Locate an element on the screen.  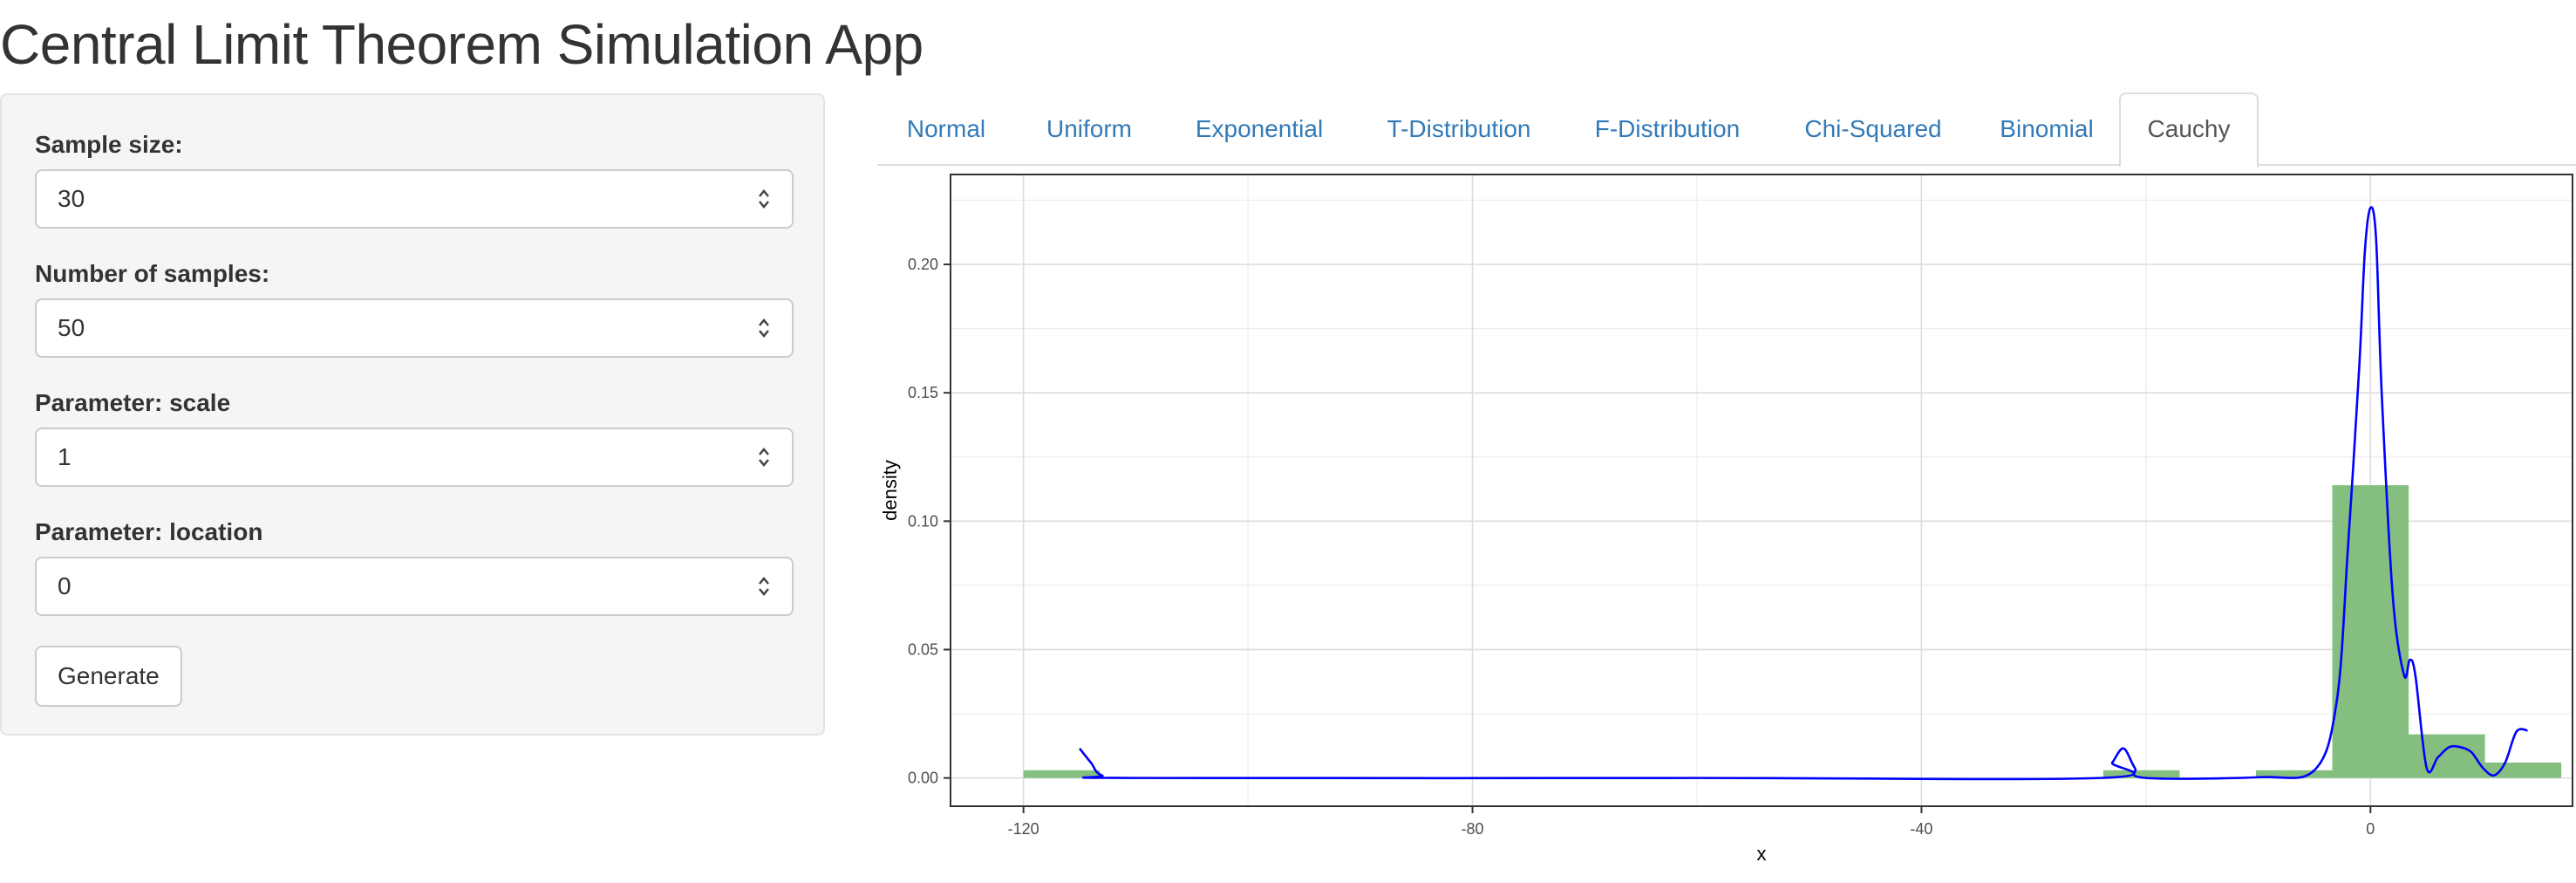
location-label: Parameter: location is located at coordinates (149, 531).